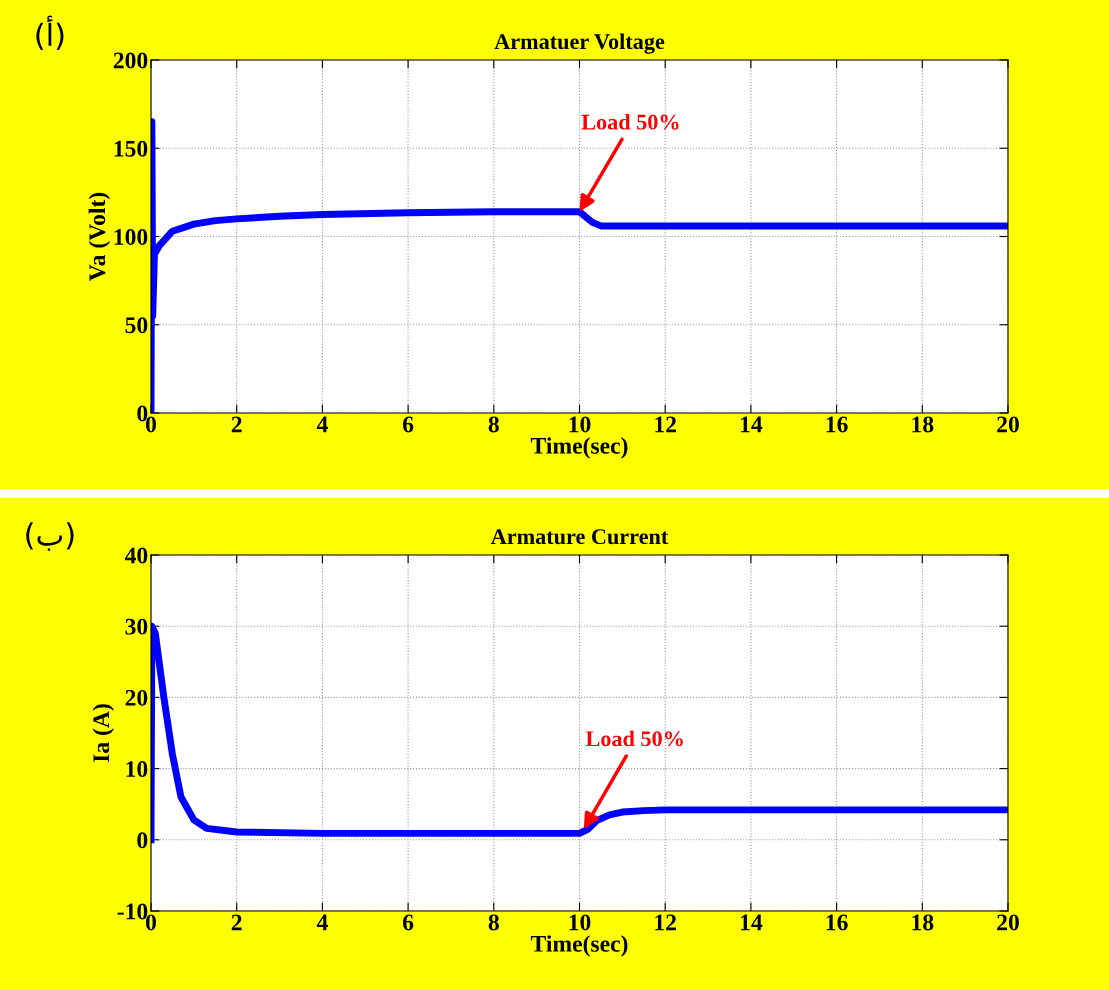 The image size is (1109, 990). Describe the element at coordinates (130, 60) in the screenshot. I see `y-tick-label: 200` at that location.